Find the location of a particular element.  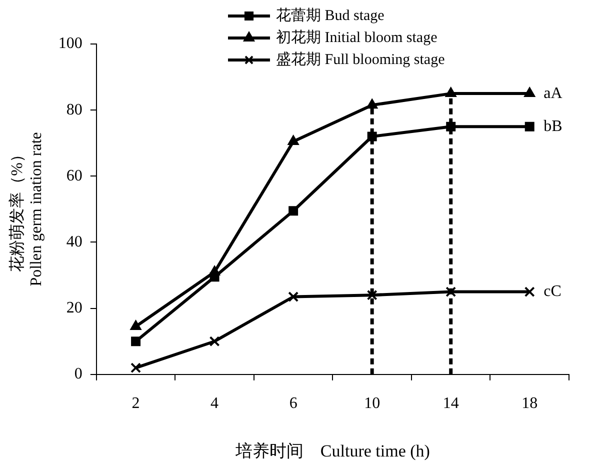

y-tick-label: 0 is located at coordinates (78, 374).